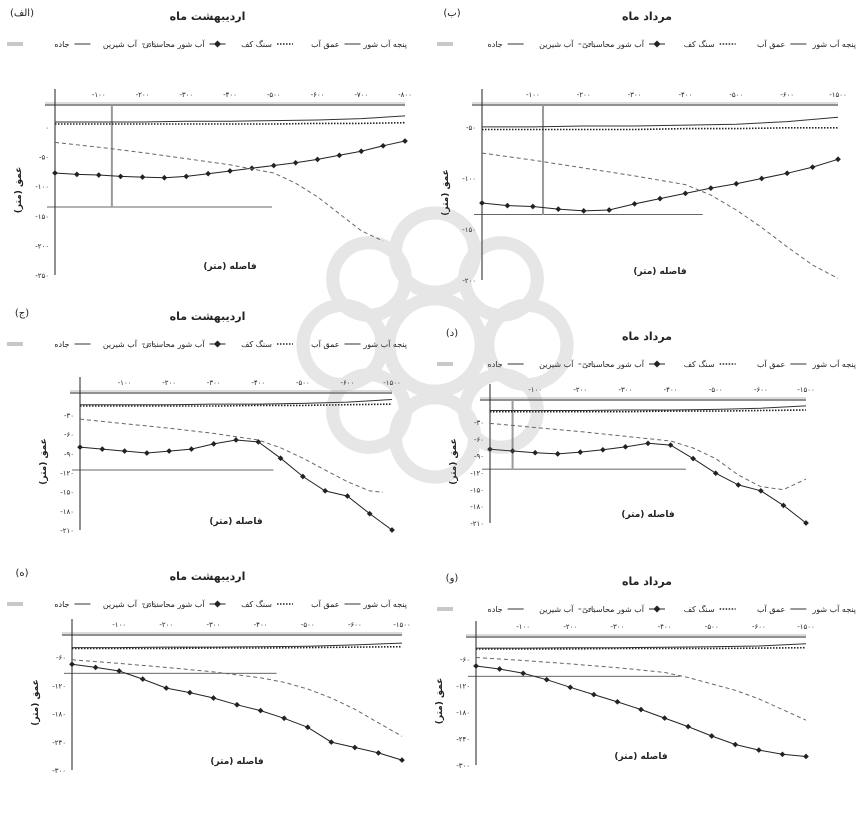 This screenshot has height=833, width=864. What do you see at coordinates (833, 609) in the screenshot?
I see `legend-label: پنجه آب شور` at bounding box center [833, 609].